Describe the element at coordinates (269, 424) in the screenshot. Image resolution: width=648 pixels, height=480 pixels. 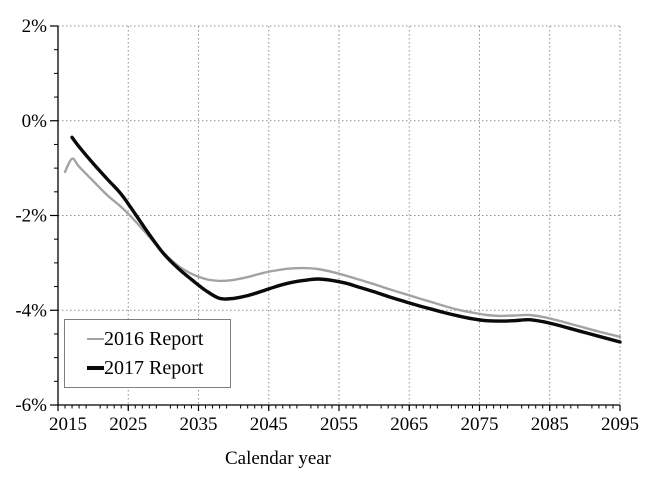
I see `x-tick-label-2045: 2045` at that location.